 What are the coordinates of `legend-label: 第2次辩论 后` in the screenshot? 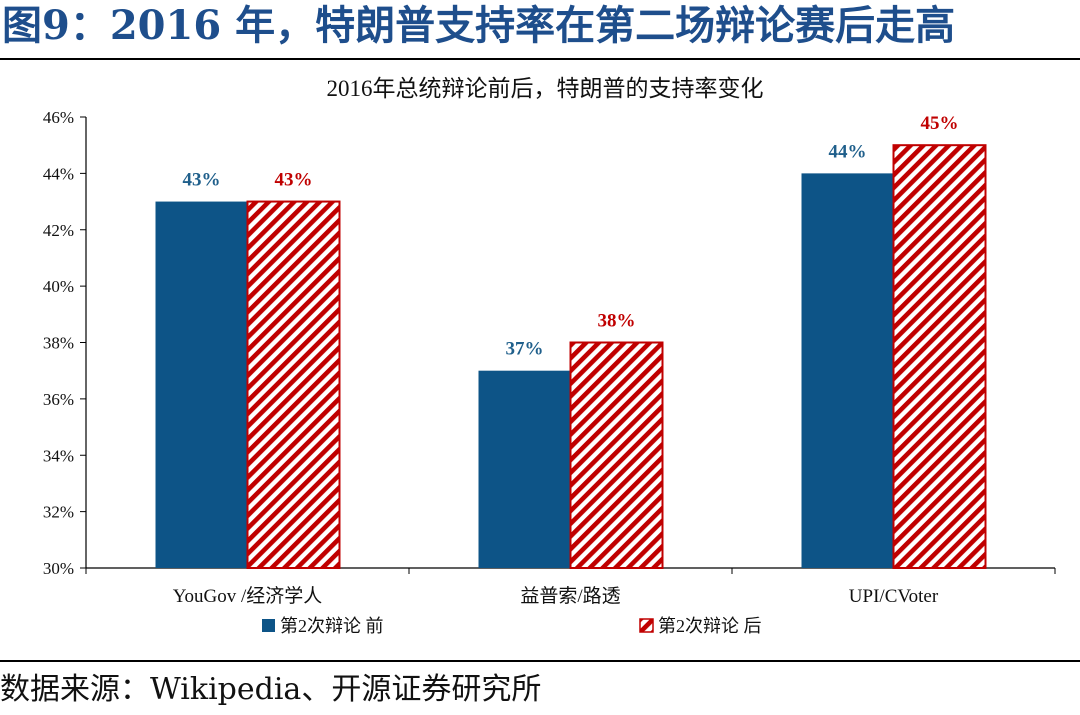 It's located at (710, 626).